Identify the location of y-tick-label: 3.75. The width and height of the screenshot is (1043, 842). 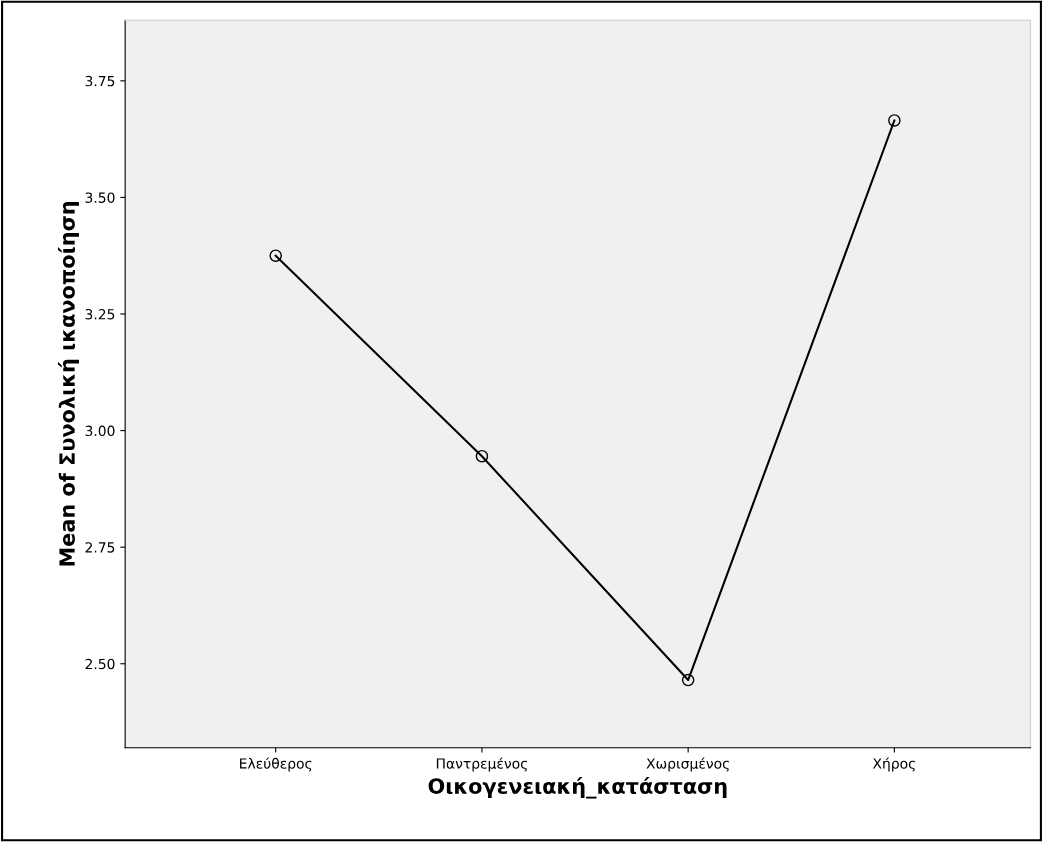
(100, 81).